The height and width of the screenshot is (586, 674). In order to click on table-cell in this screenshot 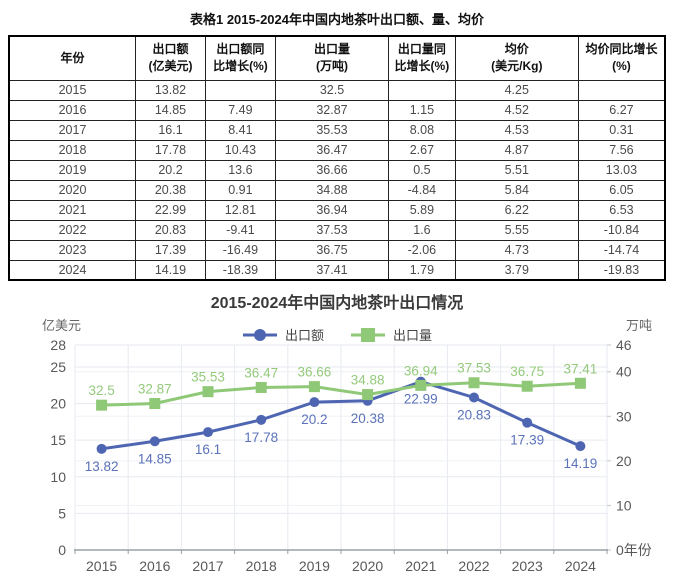, I will do `click(422, 90)`.